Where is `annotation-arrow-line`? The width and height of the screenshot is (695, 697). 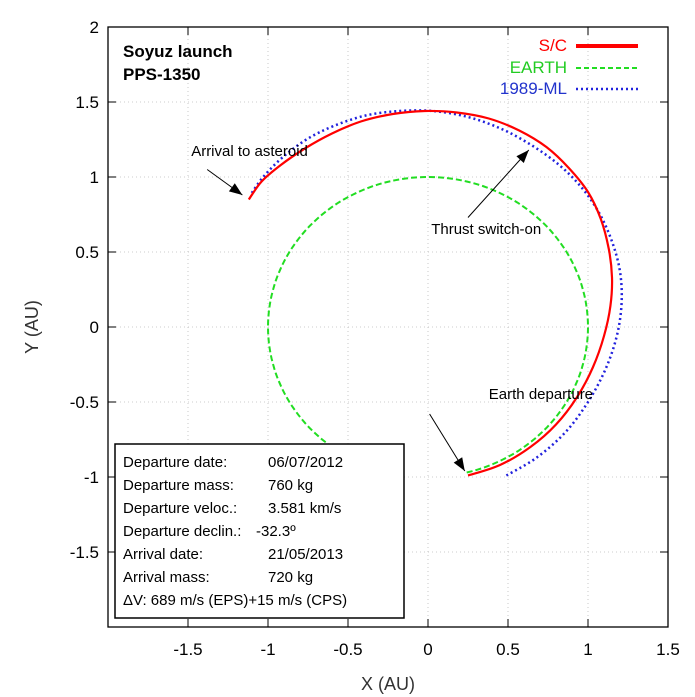 annotation-arrow-line is located at coordinates (498, 183).